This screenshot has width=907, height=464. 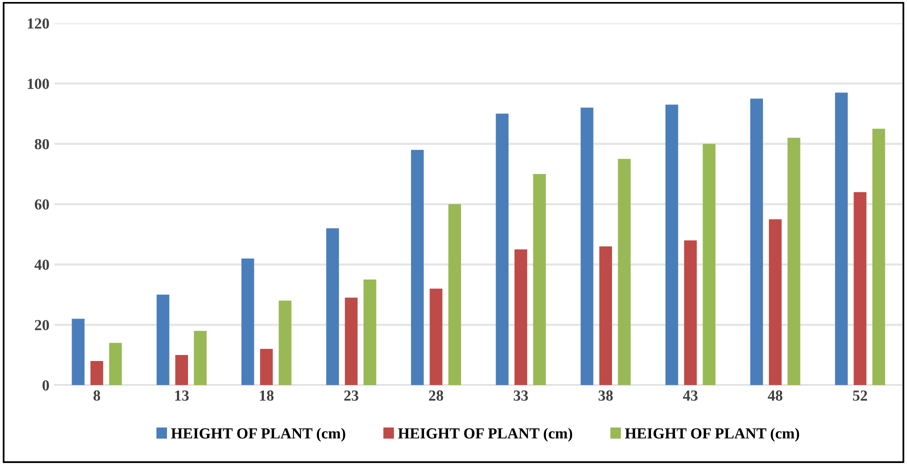 I want to click on x-tick-label: 38, so click(x=605, y=395).